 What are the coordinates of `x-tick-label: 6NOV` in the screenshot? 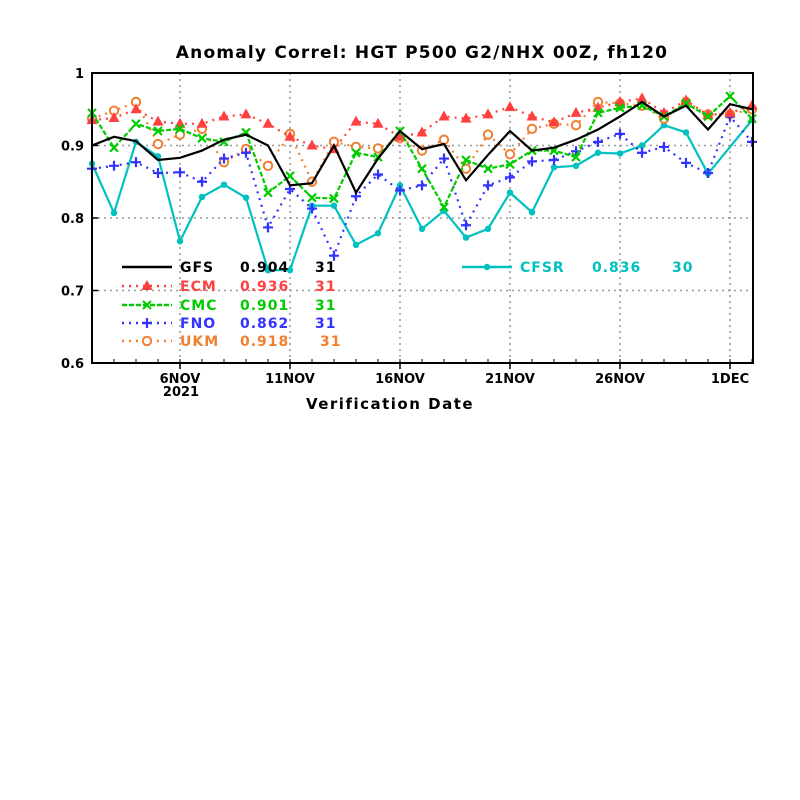 It's located at (180, 379).